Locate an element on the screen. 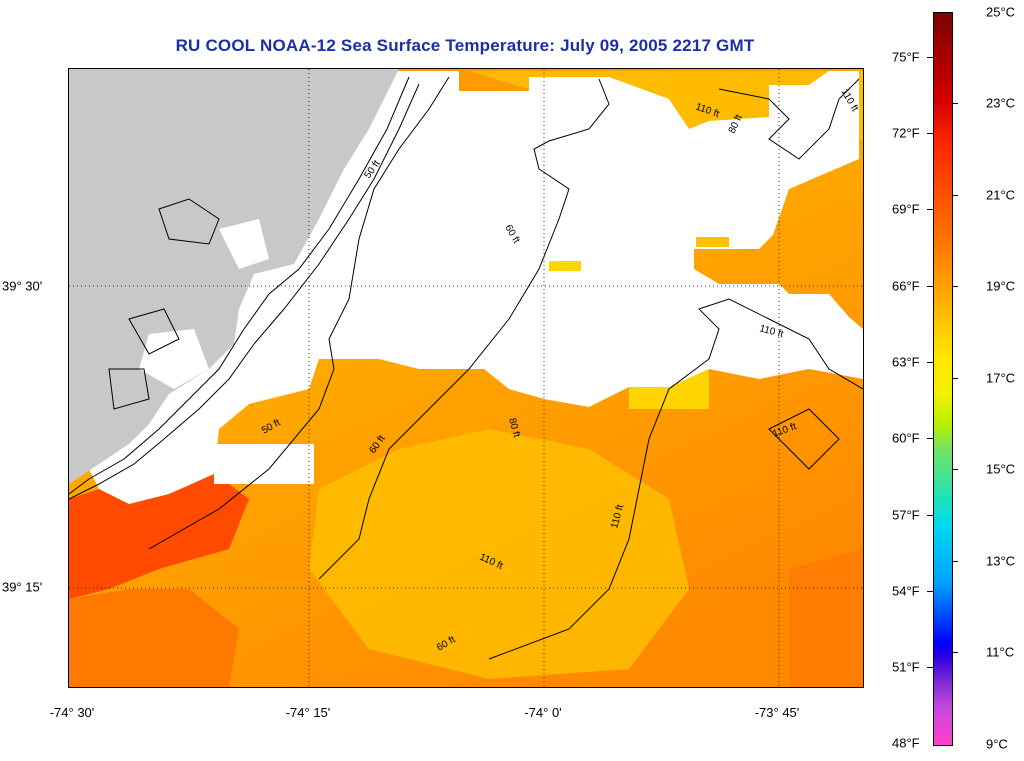  contour-label-80-b: 80 ft is located at coordinates (514, 428).